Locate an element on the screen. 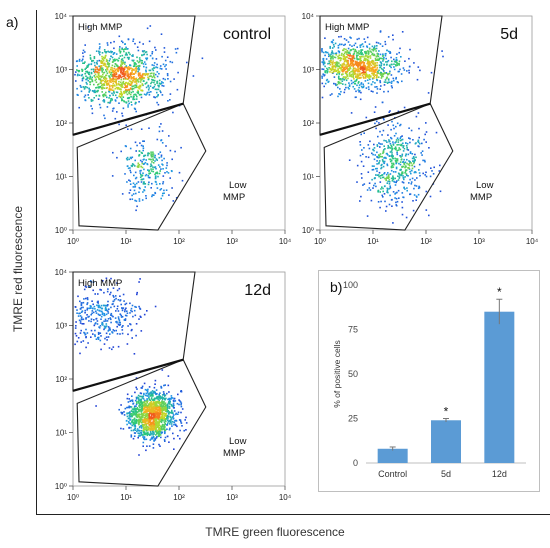 The width and height of the screenshot is (550, 548). x-tick-label: 10⁴ is located at coordinates (285, 497).